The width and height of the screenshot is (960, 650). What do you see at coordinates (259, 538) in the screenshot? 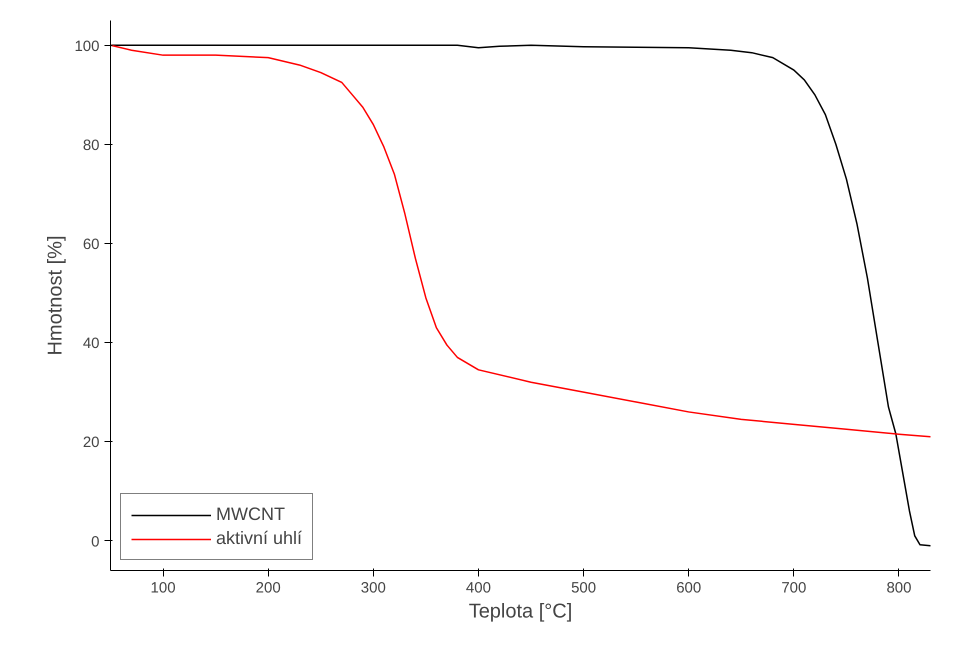
I see `legend-label: aktivní uhlí` at bounding box center [259, 538].